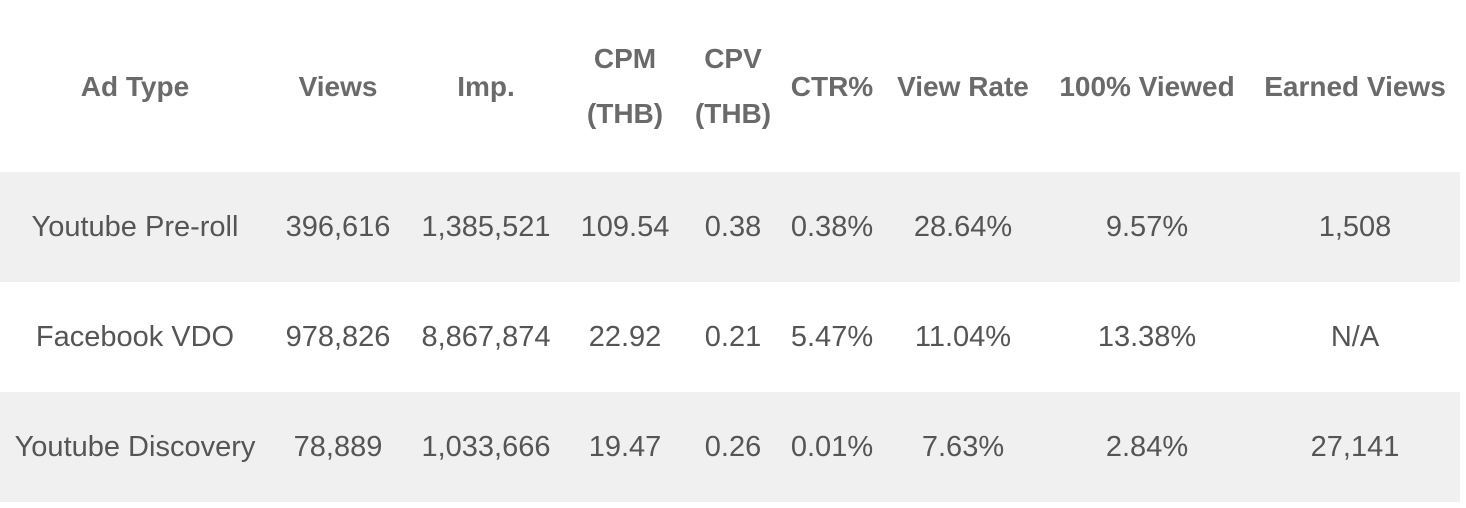  Describe the element at coordinates (832, 446) in the screenshot. I see `table-cell: 0.01%` at that location.